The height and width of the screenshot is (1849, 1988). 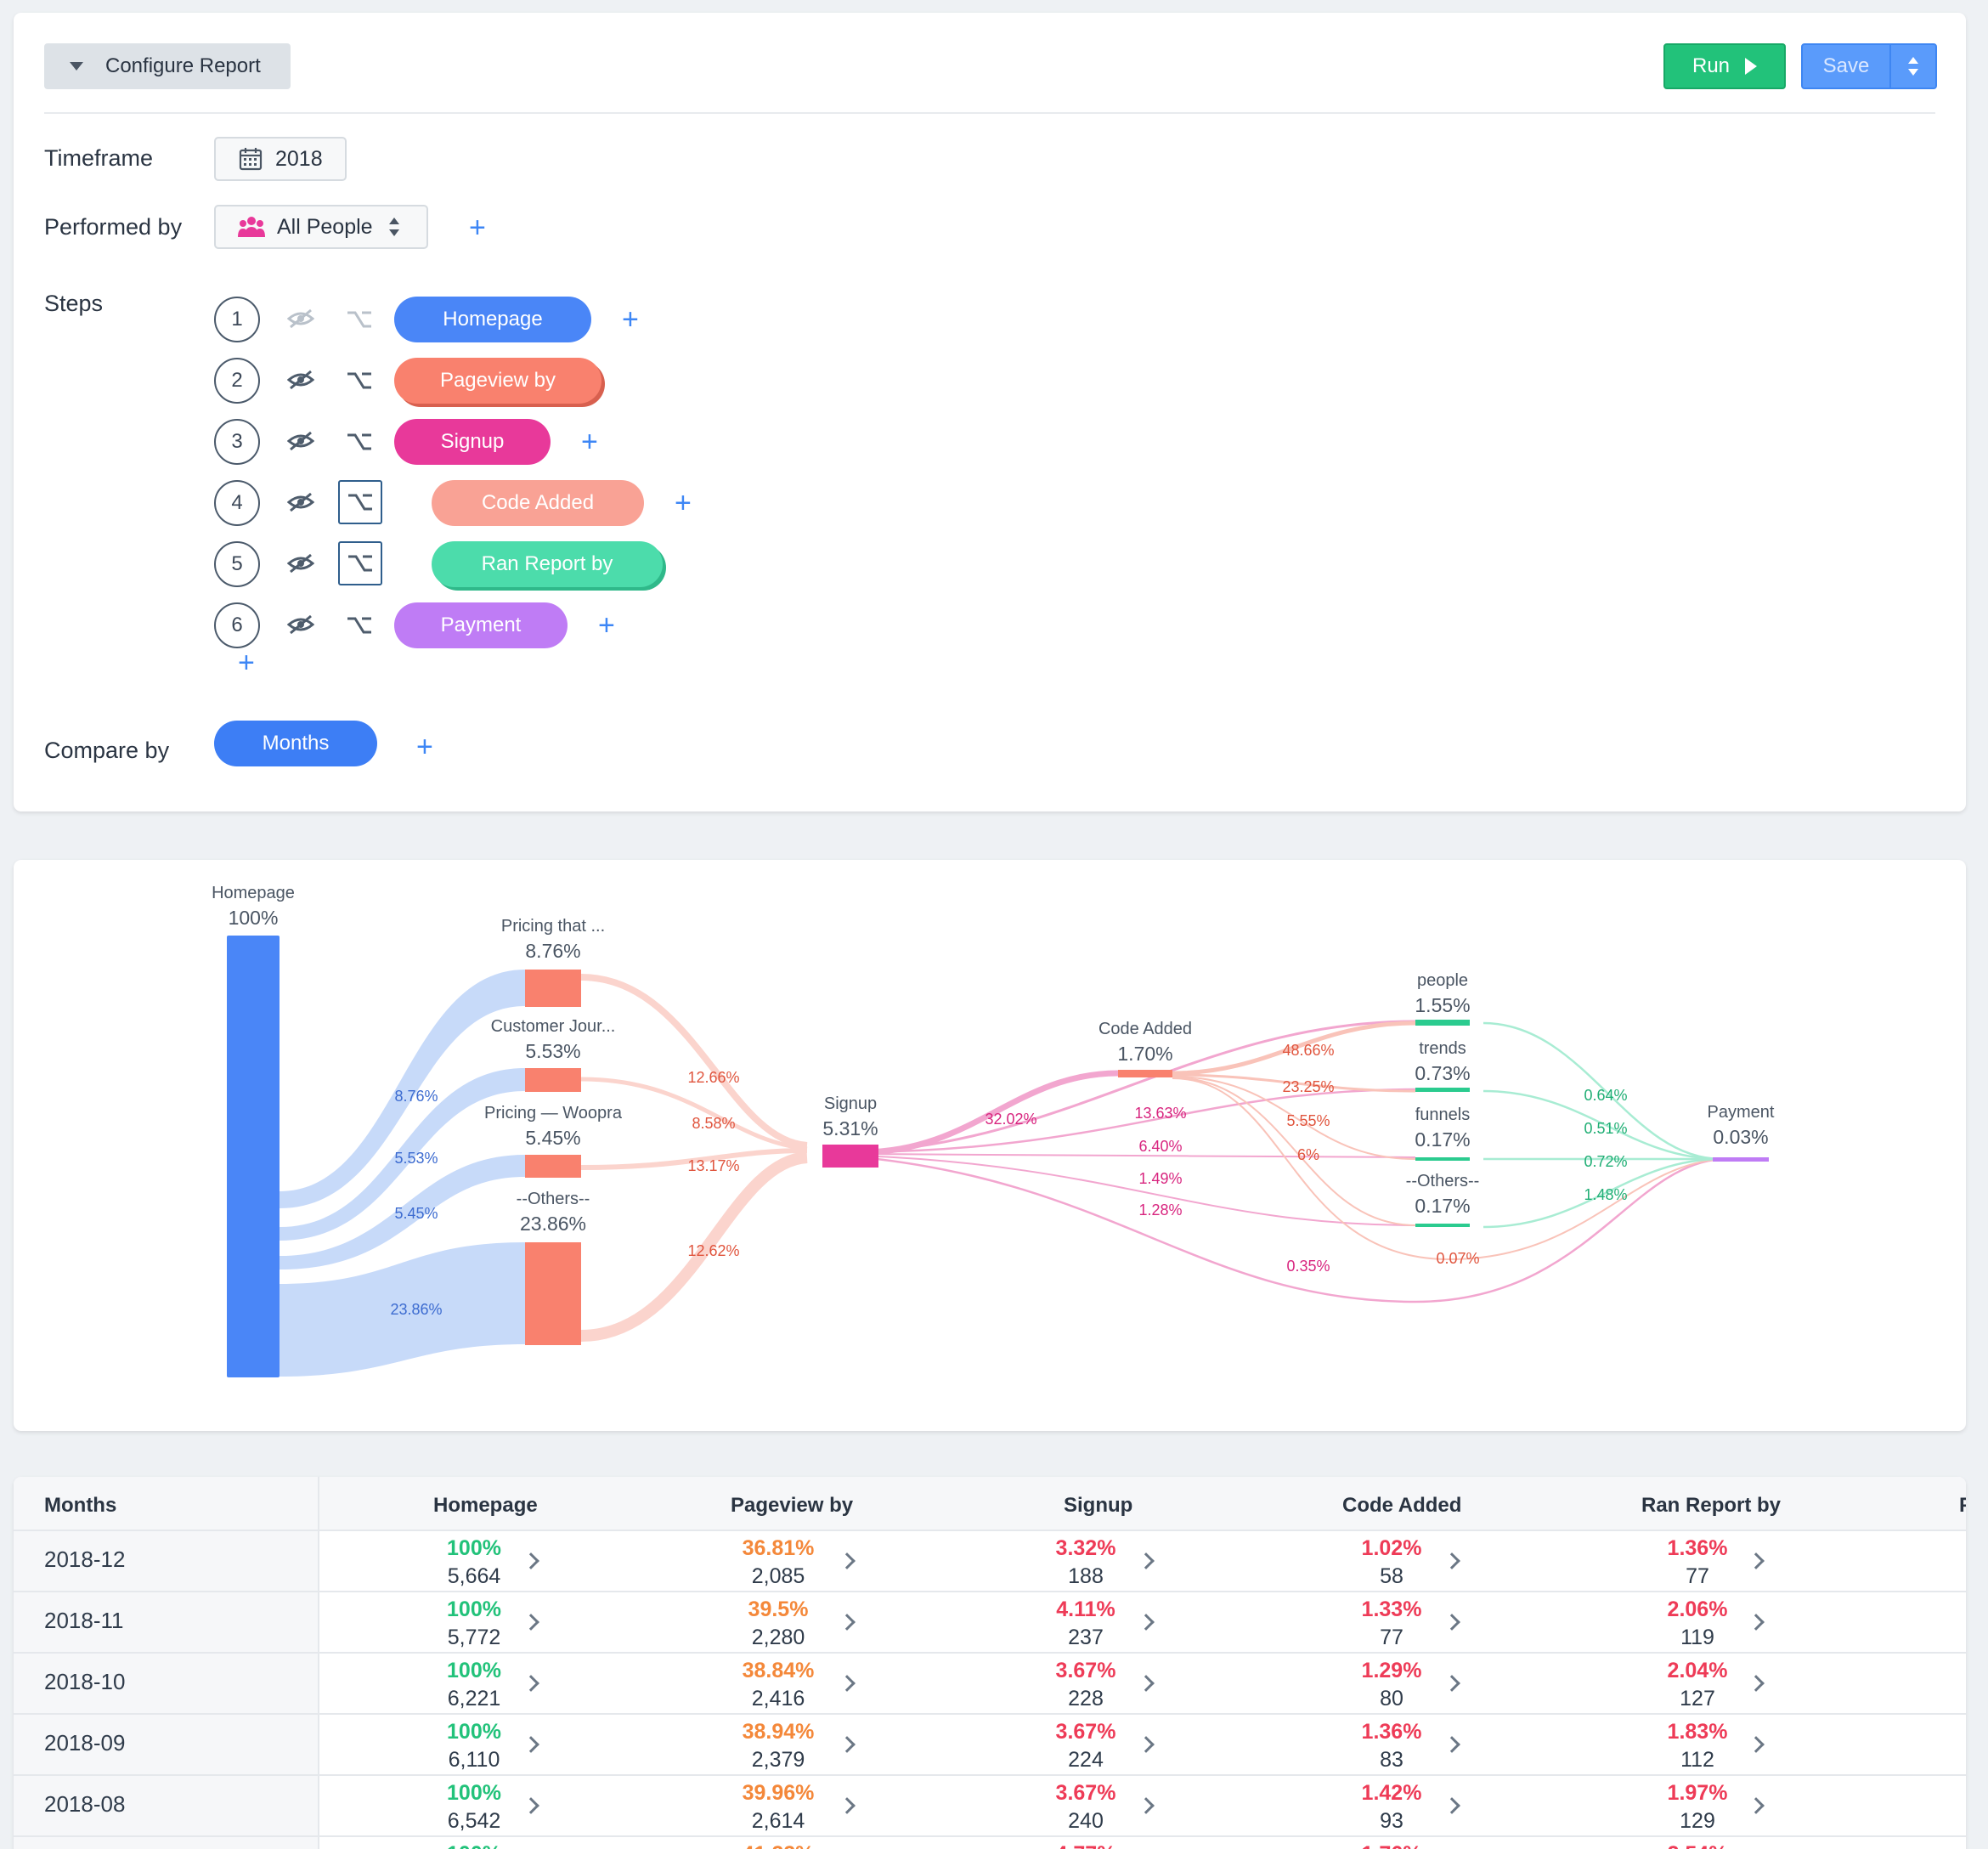 I want to click on add-compare-button: +, so click(x=425, y=747).